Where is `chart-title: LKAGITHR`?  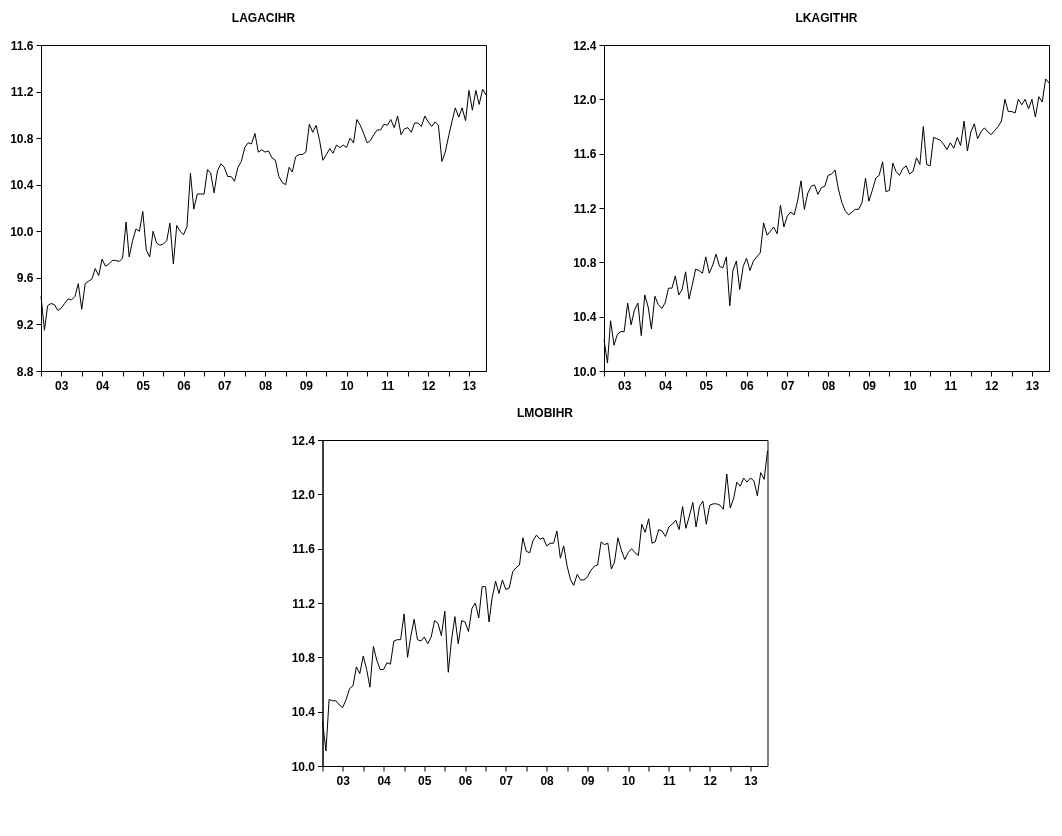 chart-title: LKAGITHR is located at coordinates (826, 18).